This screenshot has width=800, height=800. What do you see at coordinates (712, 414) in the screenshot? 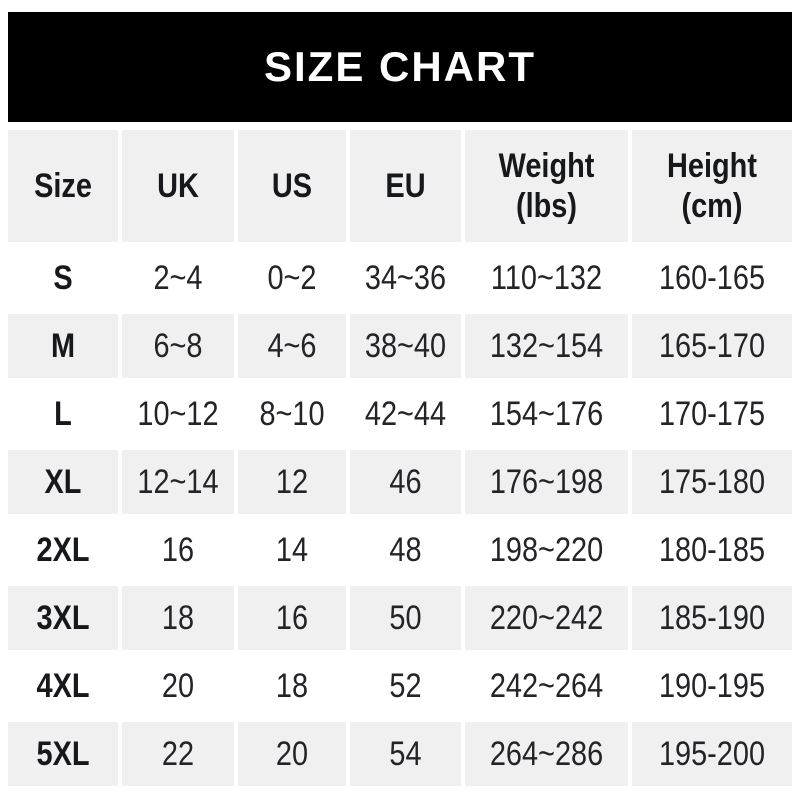
I see `cell-height-cm-l: 170-175` at bounding box center [712, 414].